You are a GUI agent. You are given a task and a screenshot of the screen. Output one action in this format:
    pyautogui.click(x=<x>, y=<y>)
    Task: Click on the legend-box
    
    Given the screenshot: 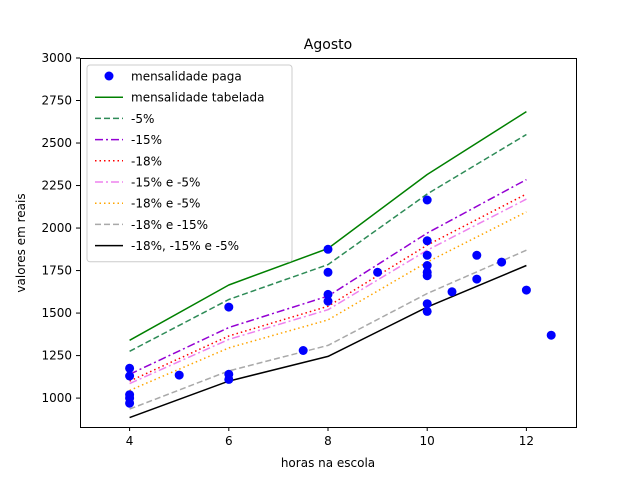 What is the action you would take?
    pyautogui.click(x=189, y=163)
    